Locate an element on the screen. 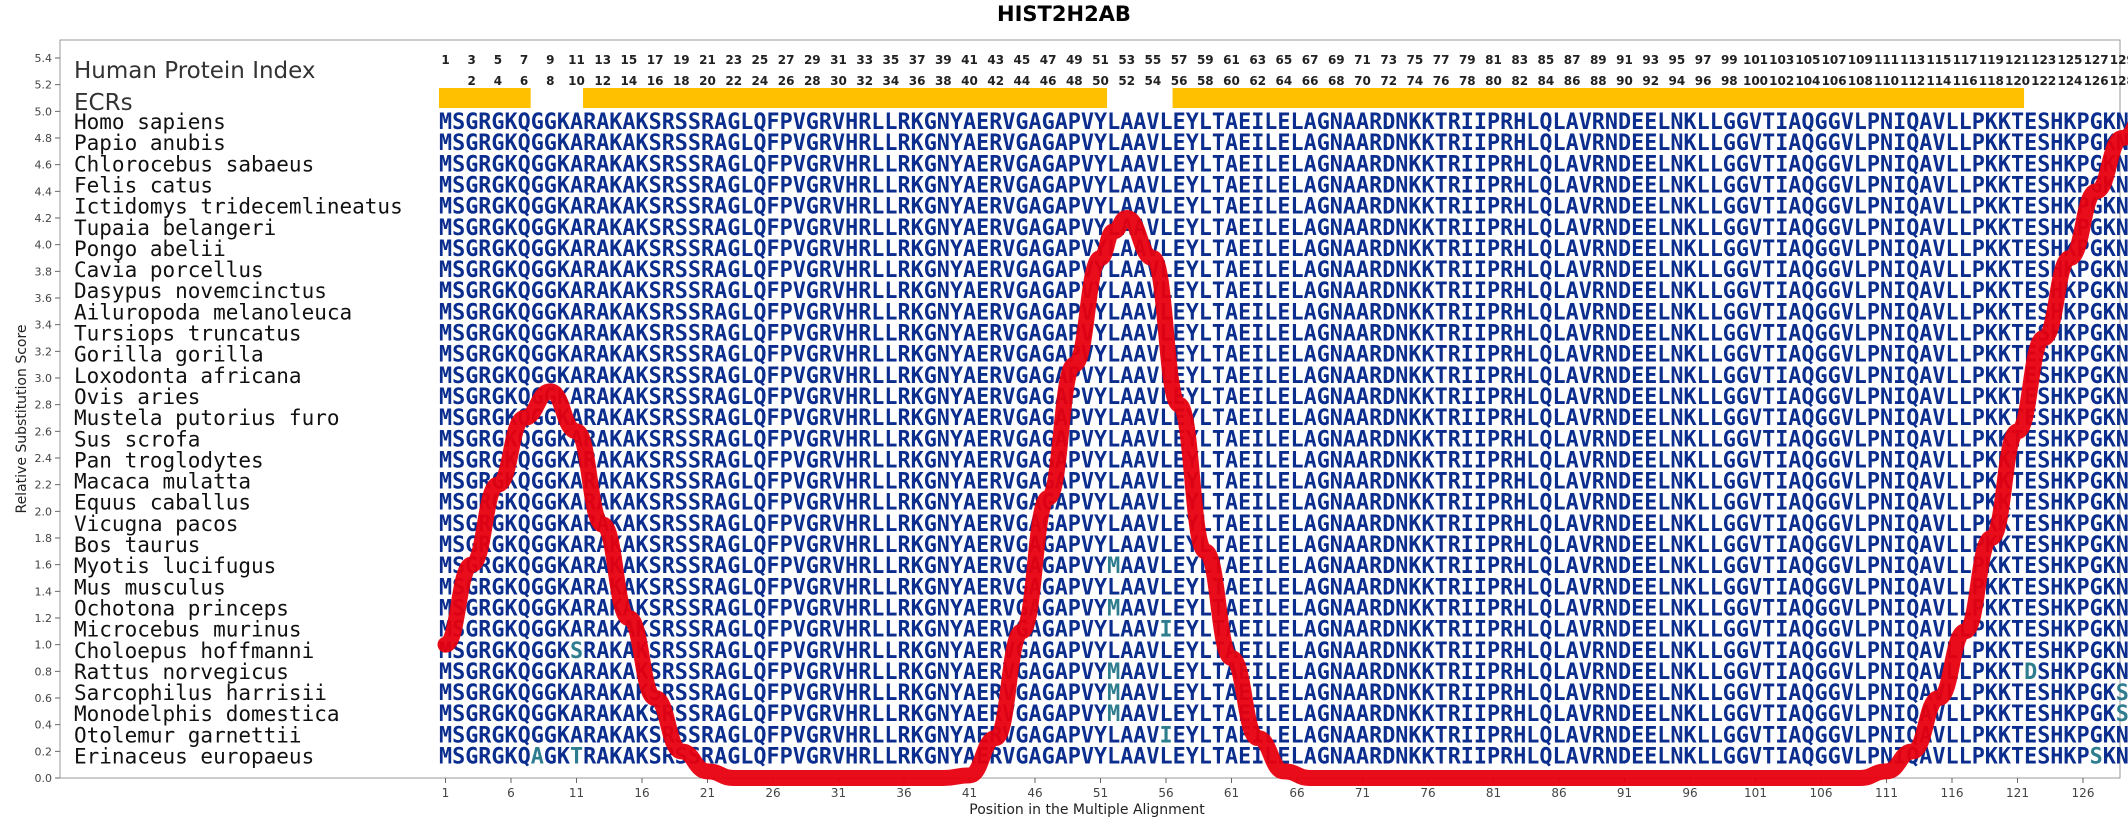 The width and height of the screenshot is (2128, 825). x-tick-label: 36 is located at coordinates (903, 793).